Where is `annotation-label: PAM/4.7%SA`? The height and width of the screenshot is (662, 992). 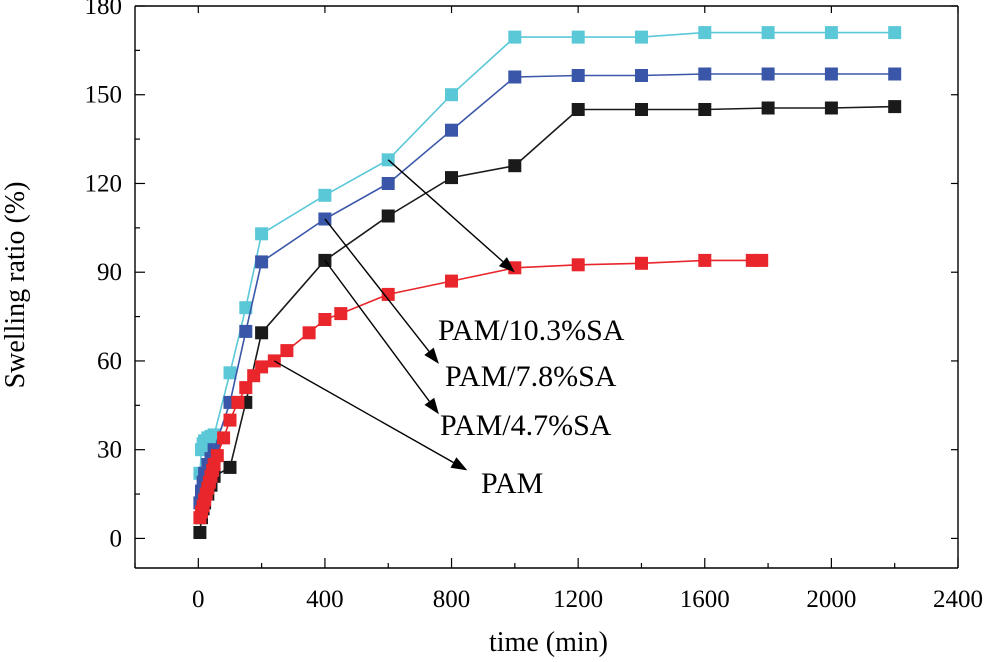
annotation-label: PAM/4.7%SA is located at coordinates (526, 425).